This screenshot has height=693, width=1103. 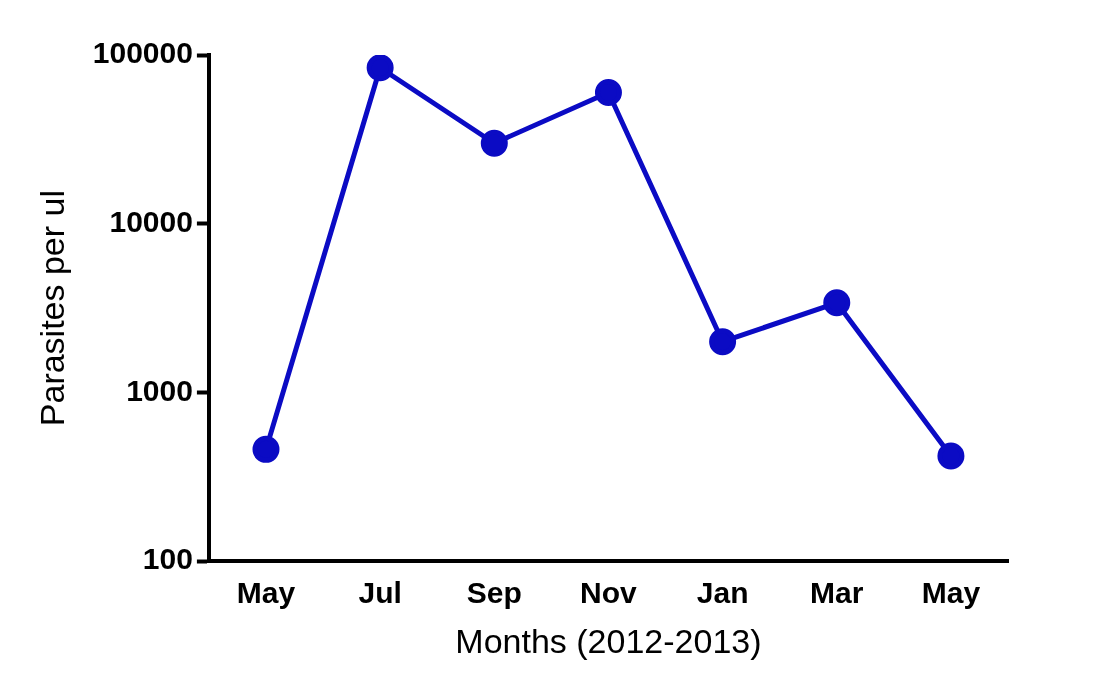 What do you see at coordinates (142, 53) in the screenshot?
I see `y-tick-label: 100000` at bounding box center [142, 53].